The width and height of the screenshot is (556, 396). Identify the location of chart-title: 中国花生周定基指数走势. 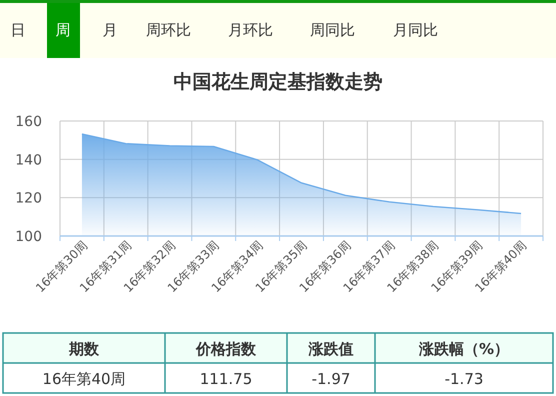
(278, 82).